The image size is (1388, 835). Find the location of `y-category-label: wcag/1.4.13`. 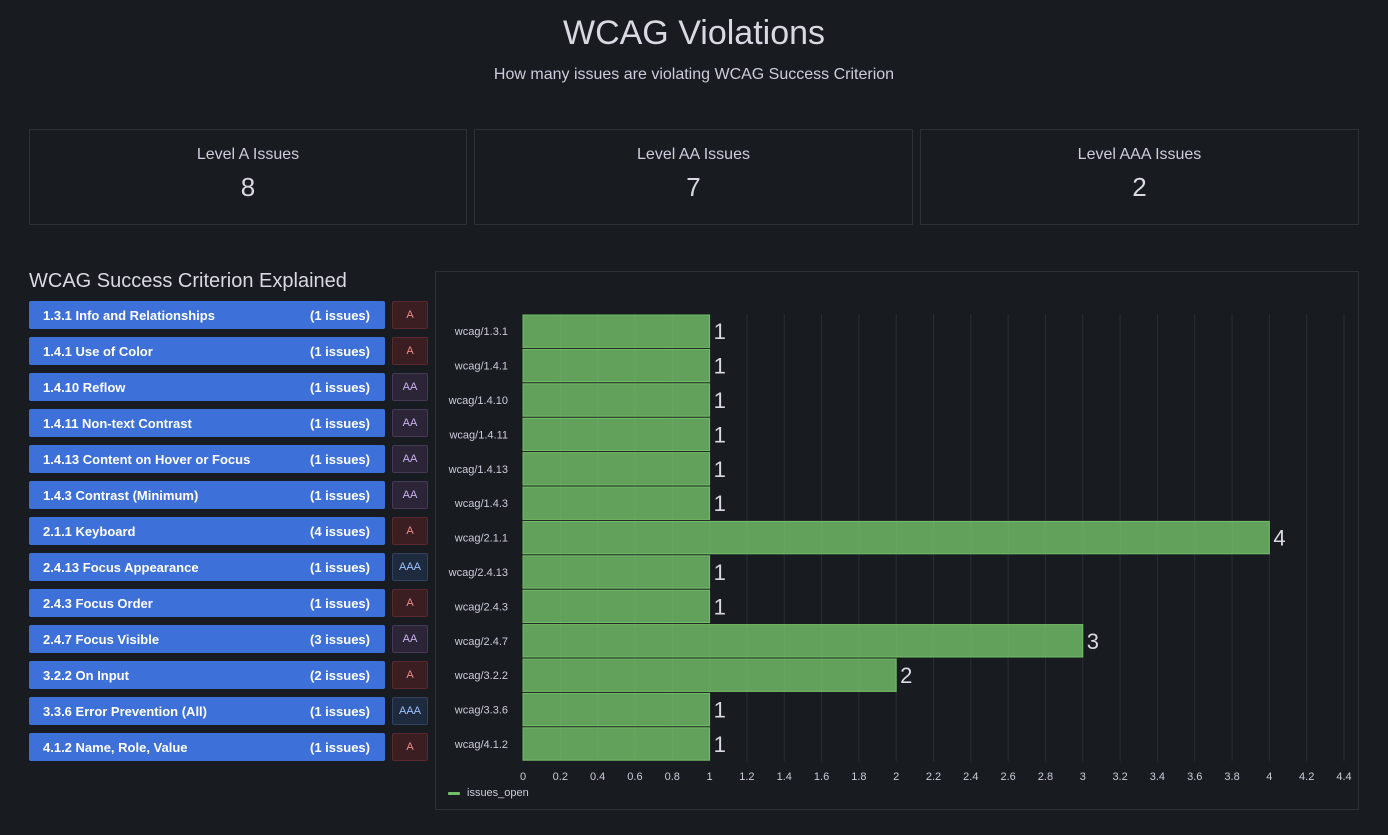

y-category-label: wcag/1.4.13 is located at coordinates (478, 470).